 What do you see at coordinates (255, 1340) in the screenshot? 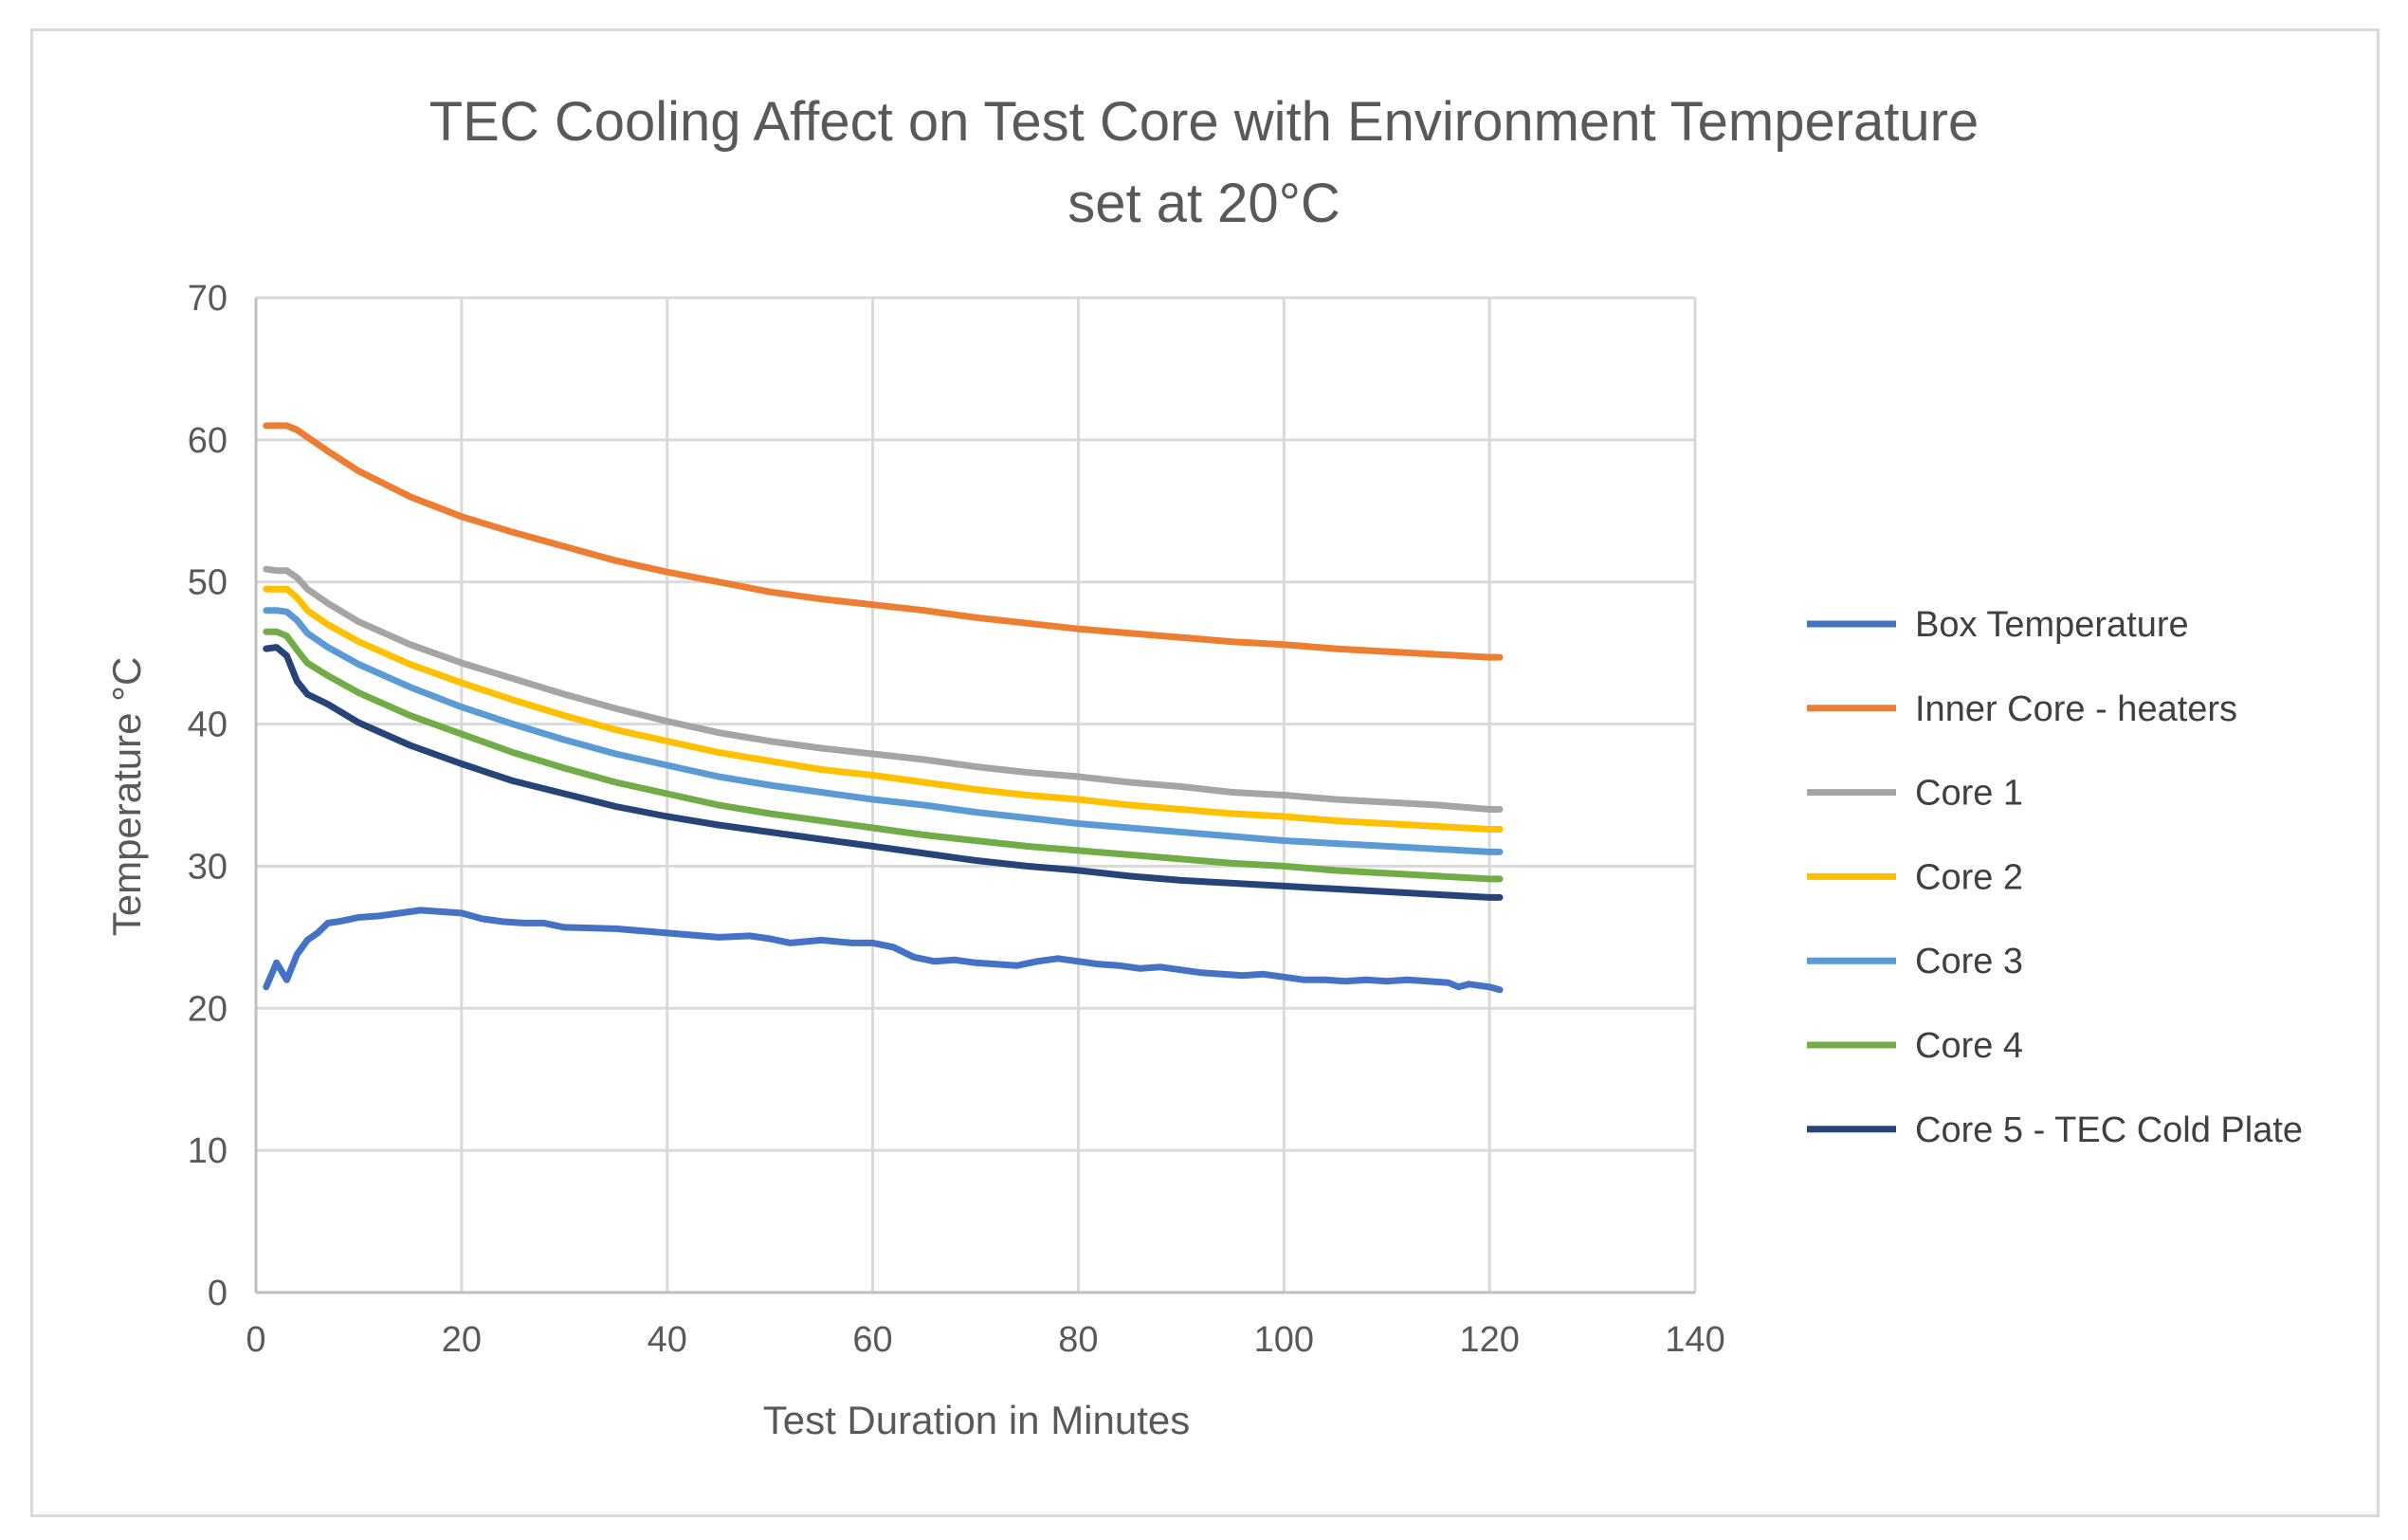
I see `x-tick-label: 0` at bounding box center [255, 1340].